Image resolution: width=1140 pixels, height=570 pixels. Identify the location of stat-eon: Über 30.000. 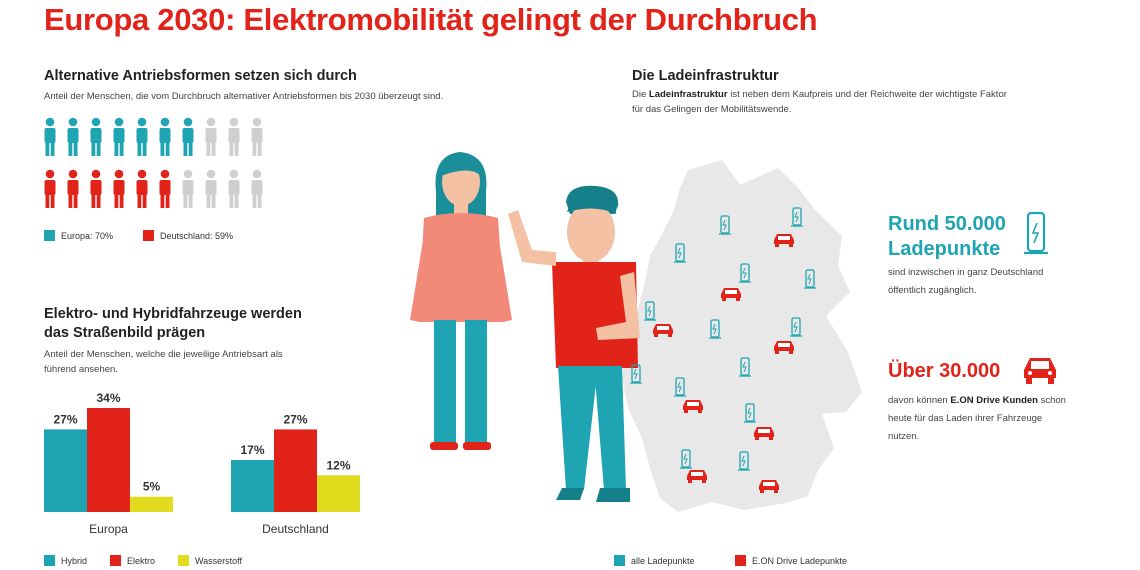
(944, 371).